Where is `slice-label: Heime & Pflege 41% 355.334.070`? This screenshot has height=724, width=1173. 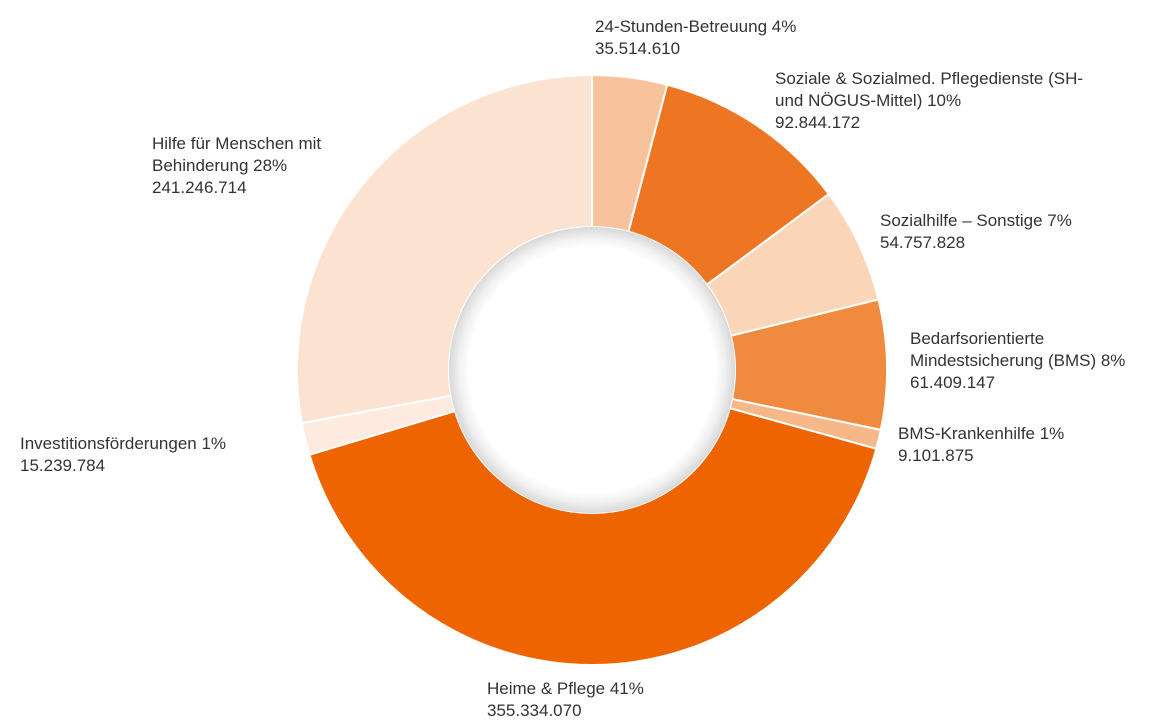 slice-label: Heime & Pflege 41% 355.334.070 is located at coordinates (637, 700).